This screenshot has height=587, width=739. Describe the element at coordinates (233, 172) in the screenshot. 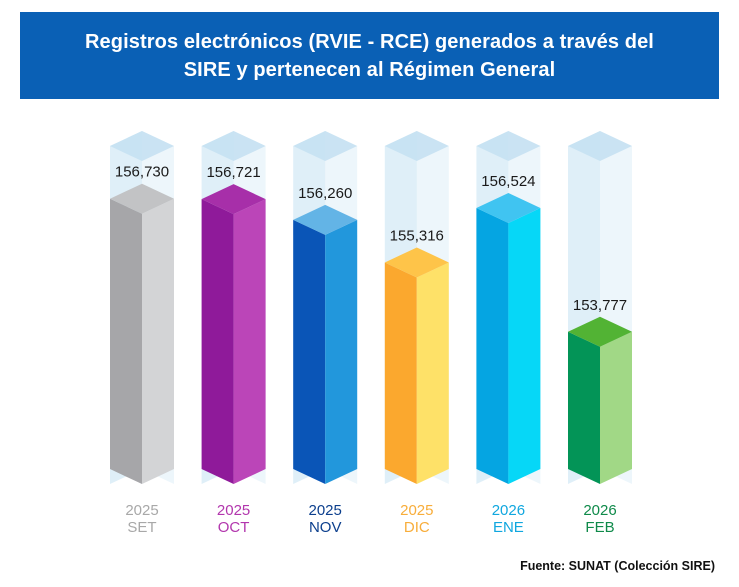

I see `value-label: 156,721` at that location.